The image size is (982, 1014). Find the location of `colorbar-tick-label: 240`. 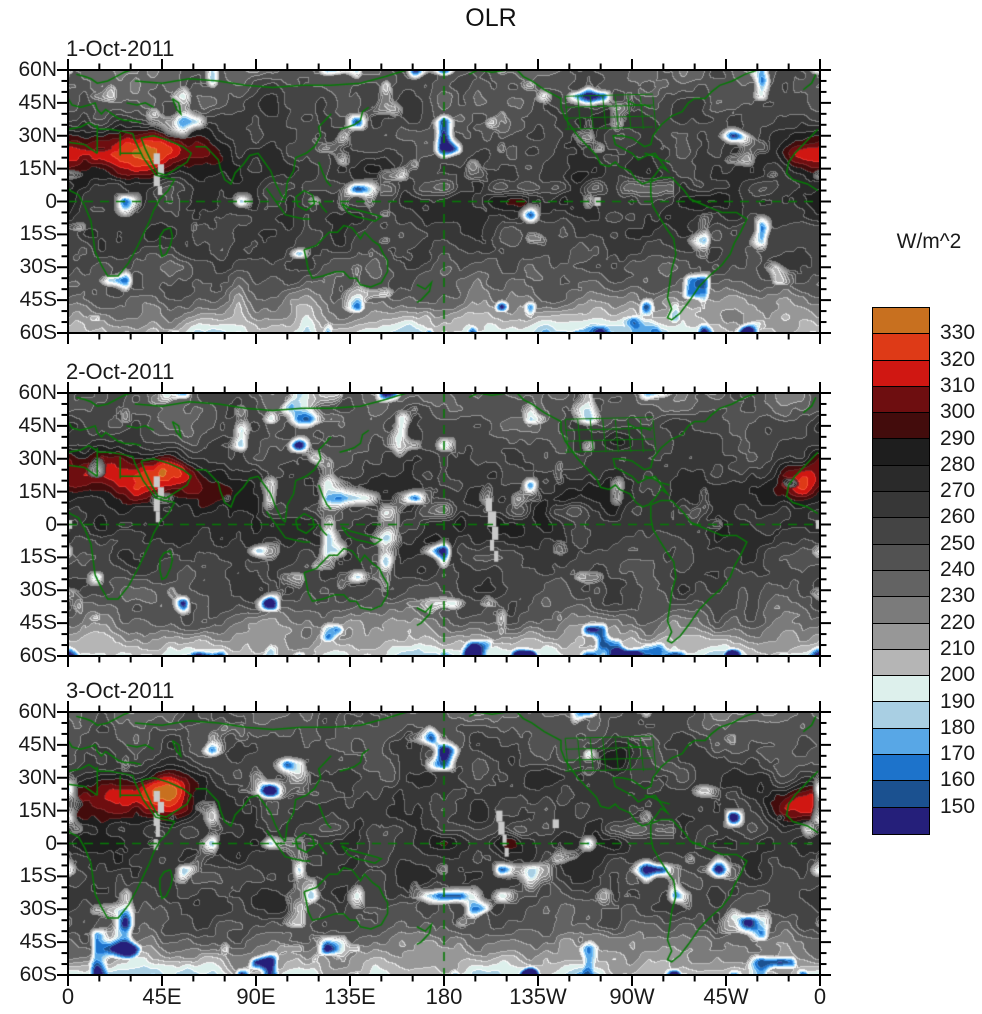

colorbar-tick-label: 240 is located at coordinates (958, 569).